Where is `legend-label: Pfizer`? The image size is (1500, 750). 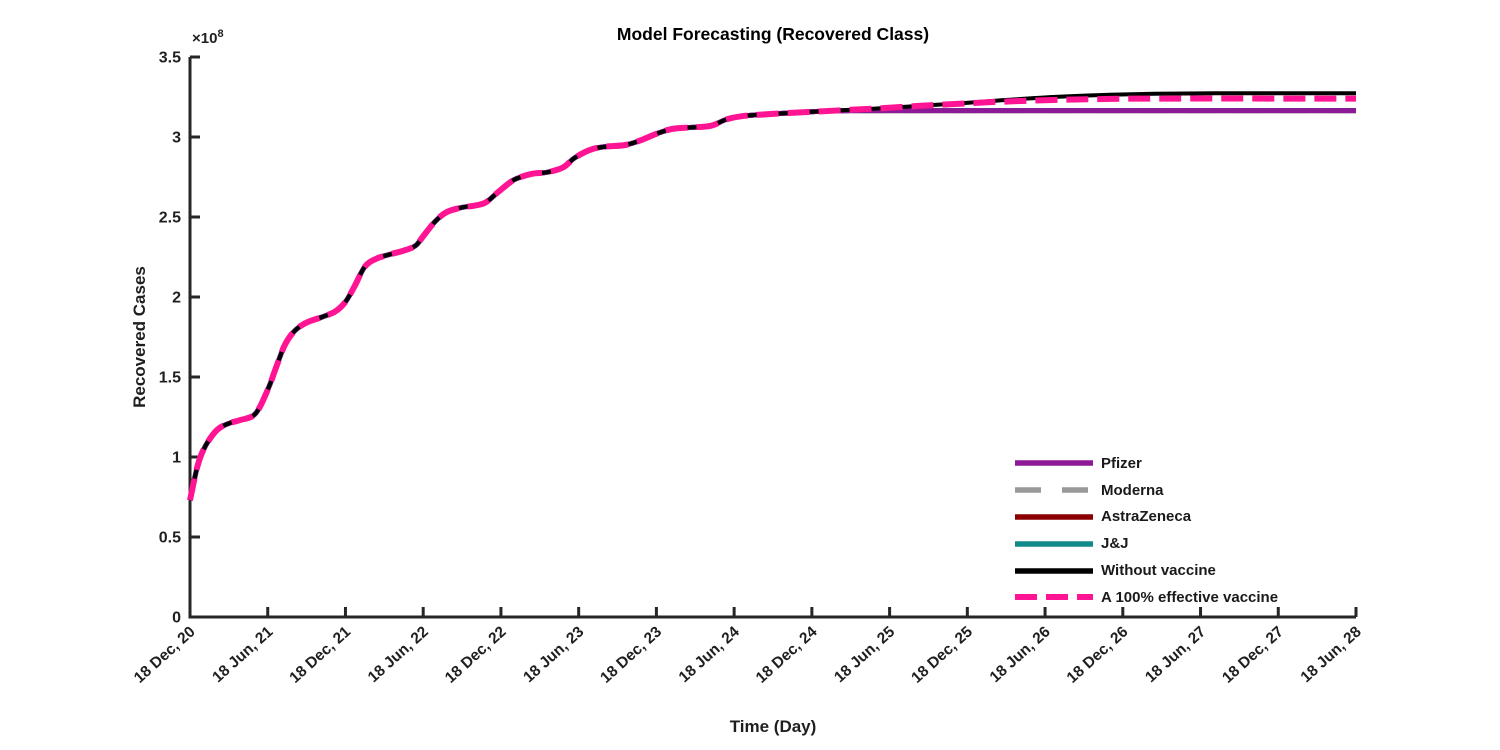
legend-label: Pfizer is located at coordinates (1121, 463).